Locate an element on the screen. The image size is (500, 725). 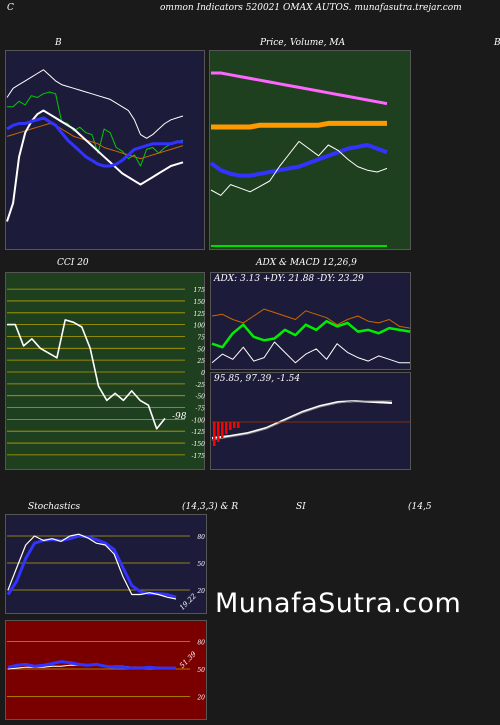
macd-readout: 95.85, 97.39, -1.54 is located at coordinates (257, 379).